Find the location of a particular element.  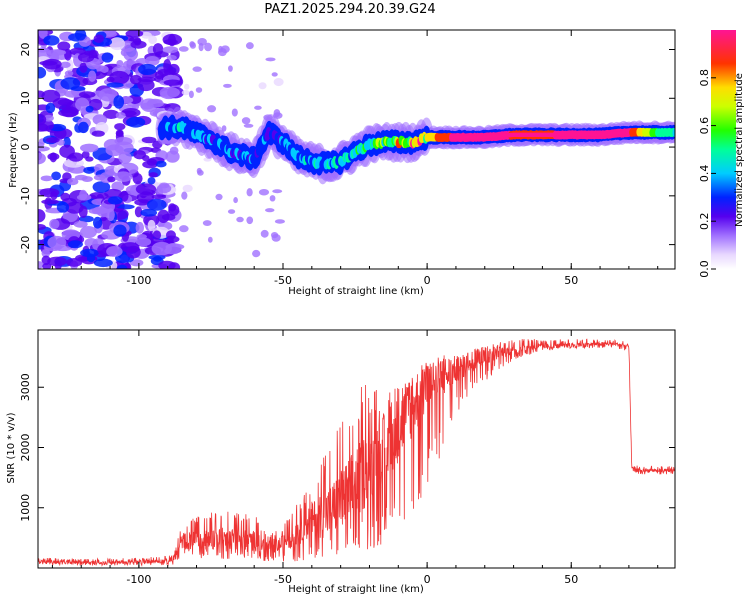

snr-xtick-label: 0 is located at coordinates (427, 579).